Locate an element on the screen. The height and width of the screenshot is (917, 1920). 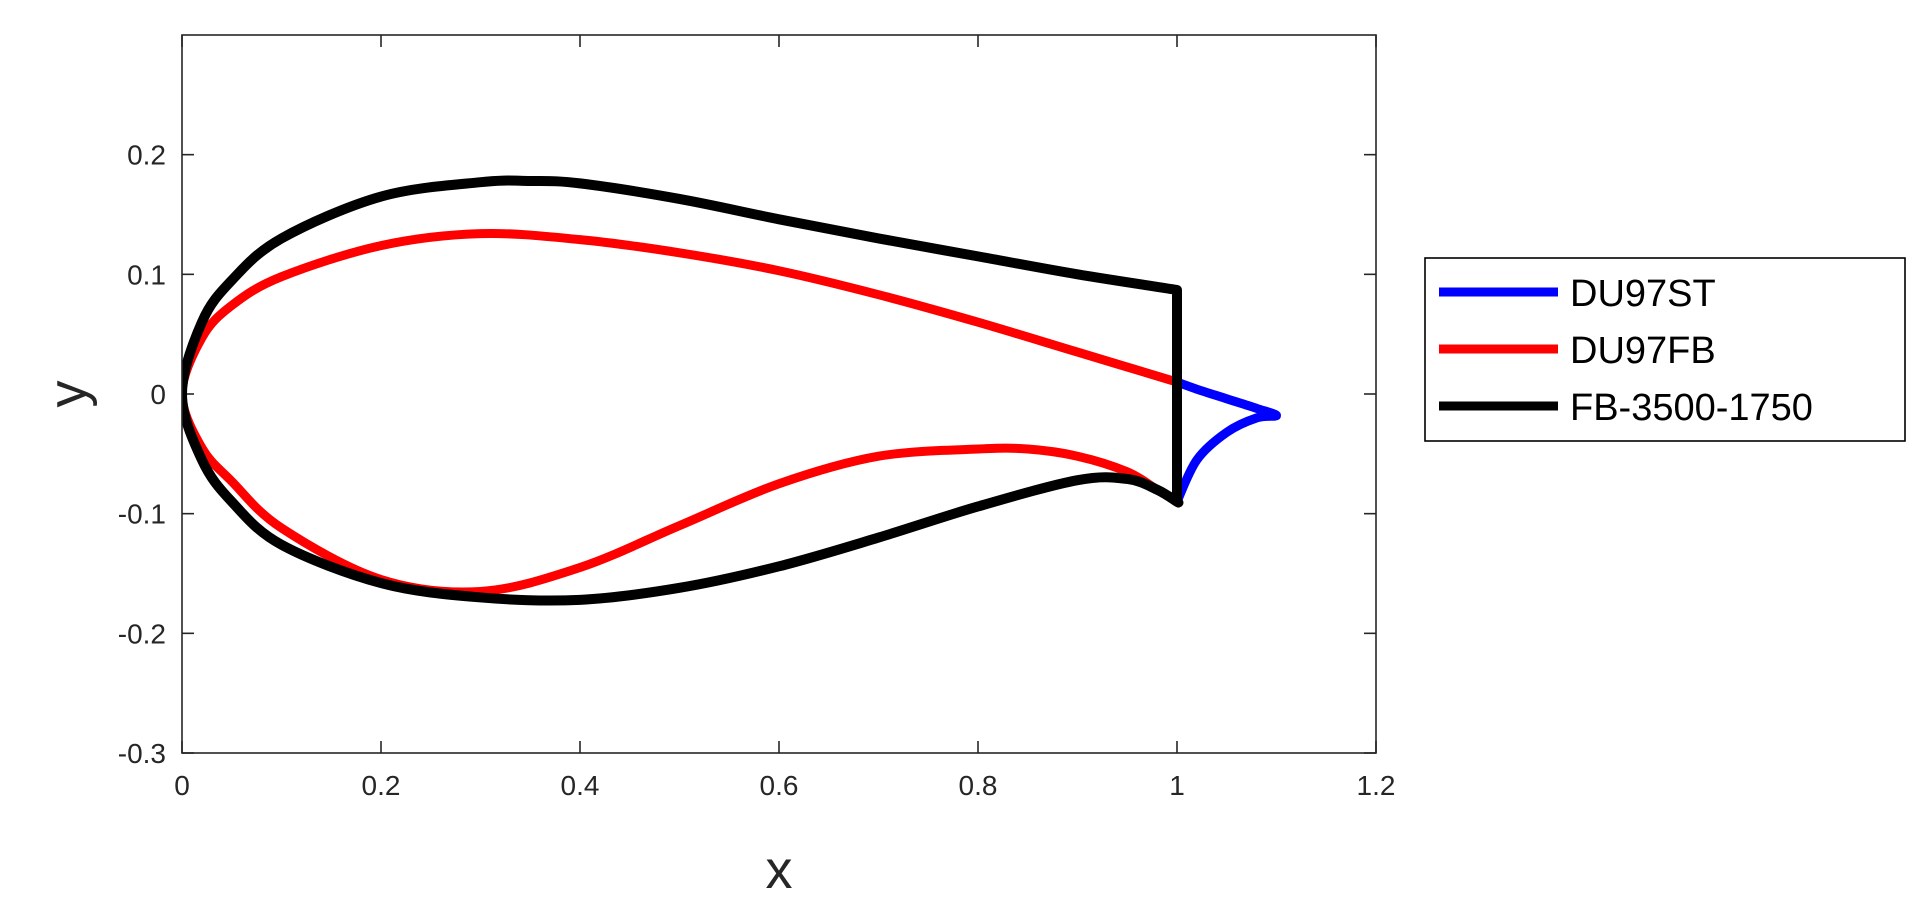
legend-label-du97st: DU97ST is located at coordinates (1643, 294).